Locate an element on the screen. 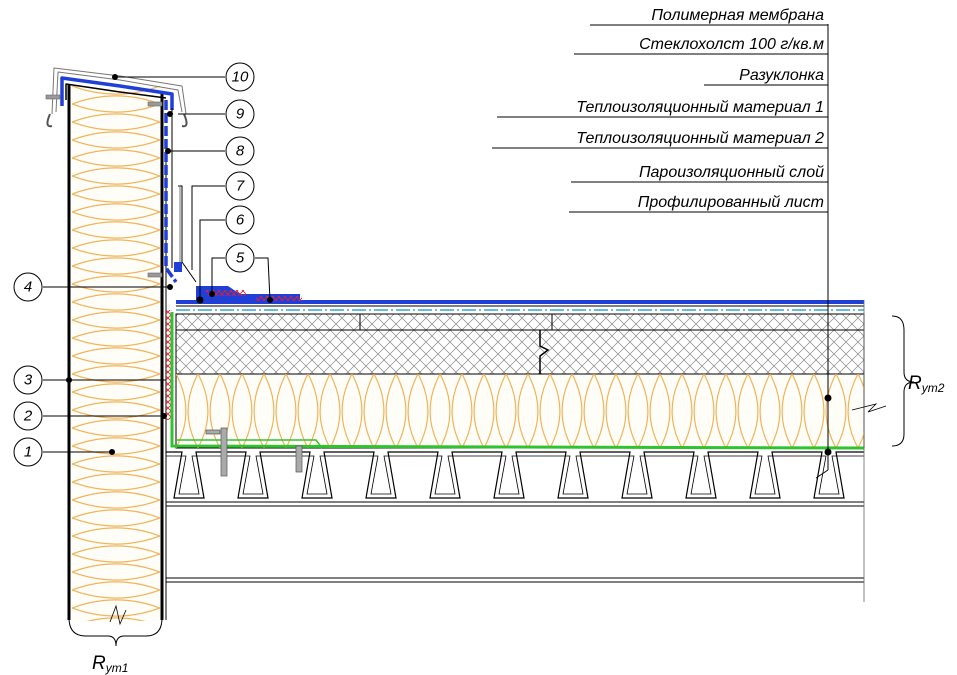 The image size is (957, 675). wallWaves-pattern is located at coordinates (116, 353).